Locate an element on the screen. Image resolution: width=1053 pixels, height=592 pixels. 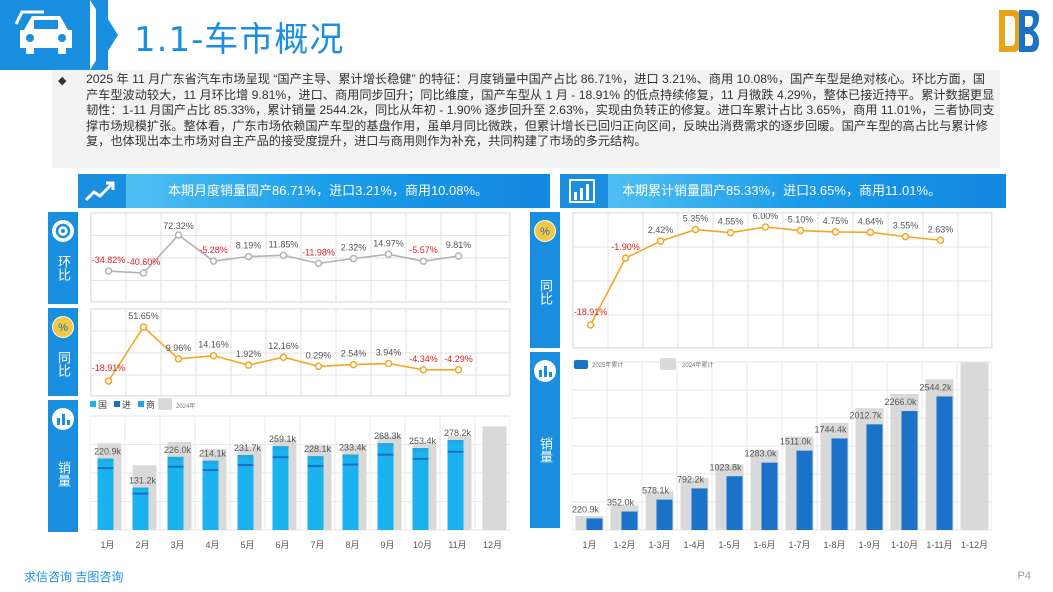
trend-up-icon is located at coordinates (99, 191).